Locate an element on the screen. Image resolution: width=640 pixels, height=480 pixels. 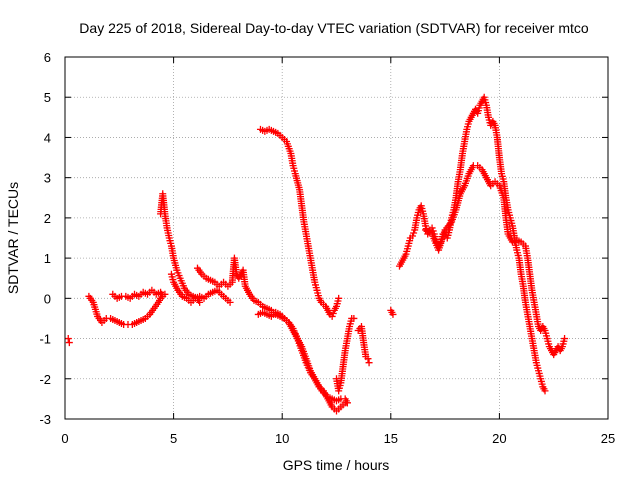
series-seg-j is located at coordinates (363, 344).